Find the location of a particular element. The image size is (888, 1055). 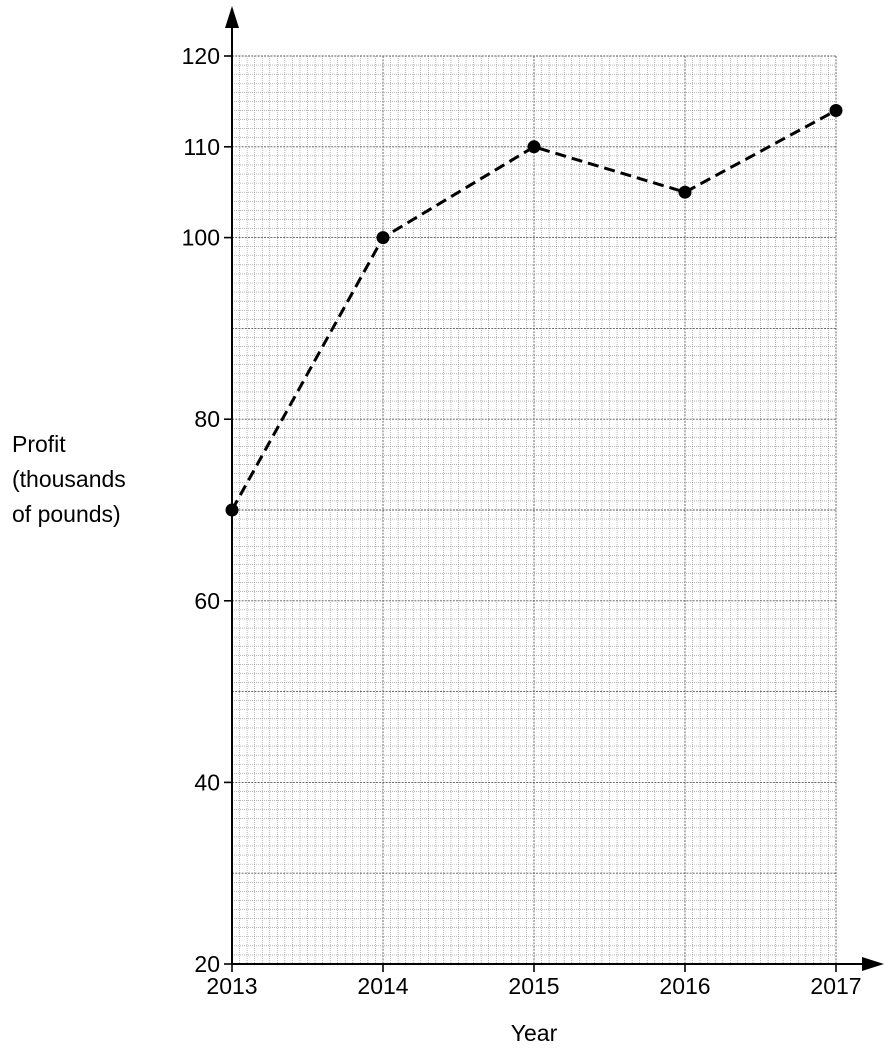

x-tick-label: 2013 is located at coordinates (231, 986).